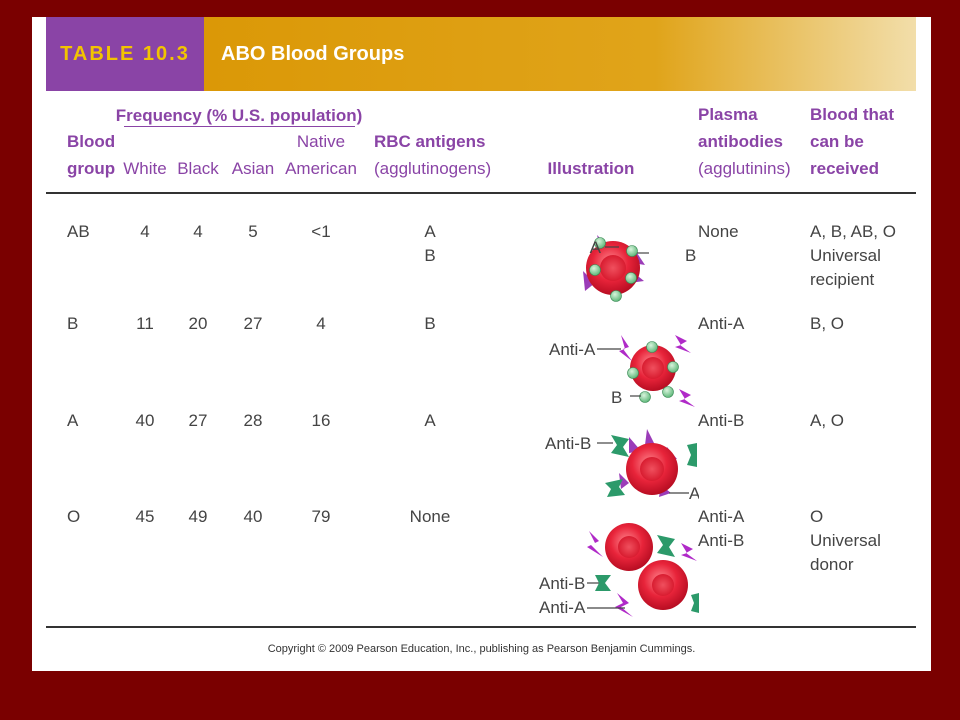 The image size is (960, 720). What do you see at coordinates (125, 54) in the screenshot?
I see `table-number: TABLE 10.3` at bounding box center [125, 54].